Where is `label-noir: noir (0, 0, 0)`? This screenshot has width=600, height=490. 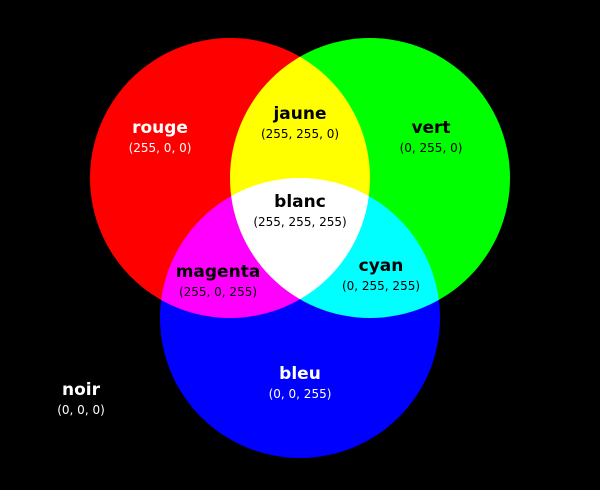
label-noir: noir (0, 0, 0) is located at coordinates (81, 398).